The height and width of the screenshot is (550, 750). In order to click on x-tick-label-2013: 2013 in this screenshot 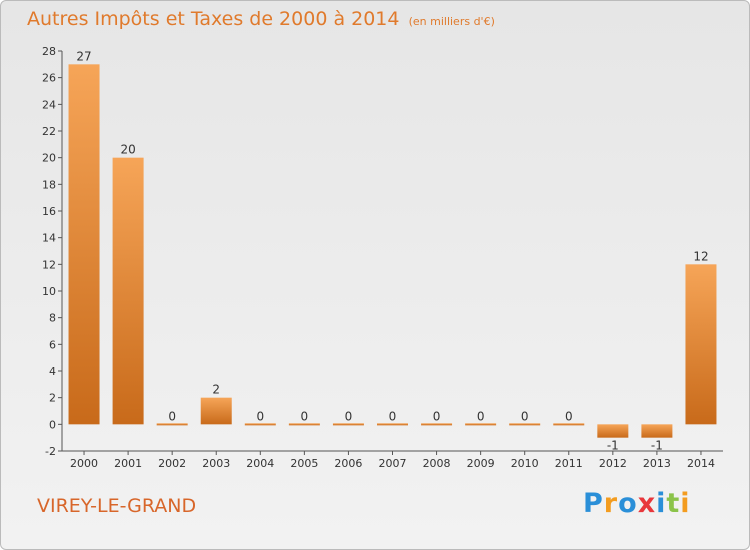, I will do `click(657, 463)`.